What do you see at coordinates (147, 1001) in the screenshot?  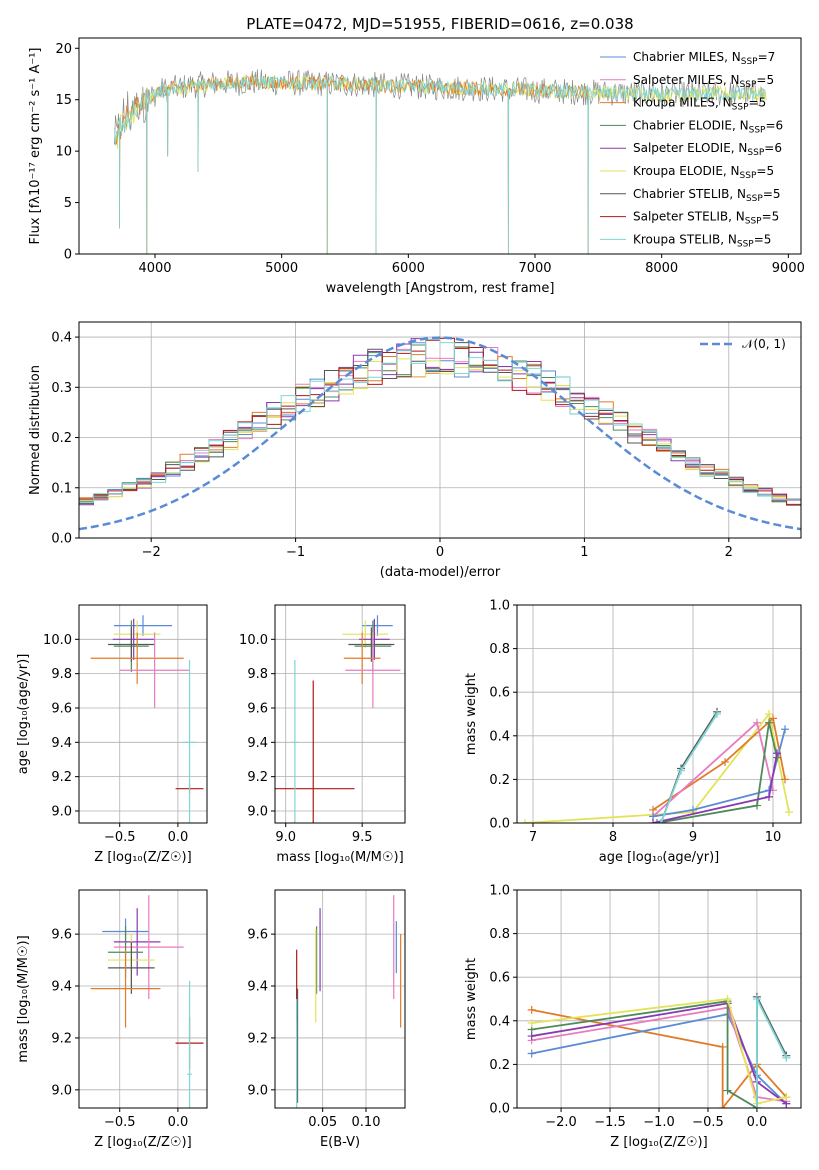 I see `plot-area-mass_vs_Z` at bounding box center [147, 1001].